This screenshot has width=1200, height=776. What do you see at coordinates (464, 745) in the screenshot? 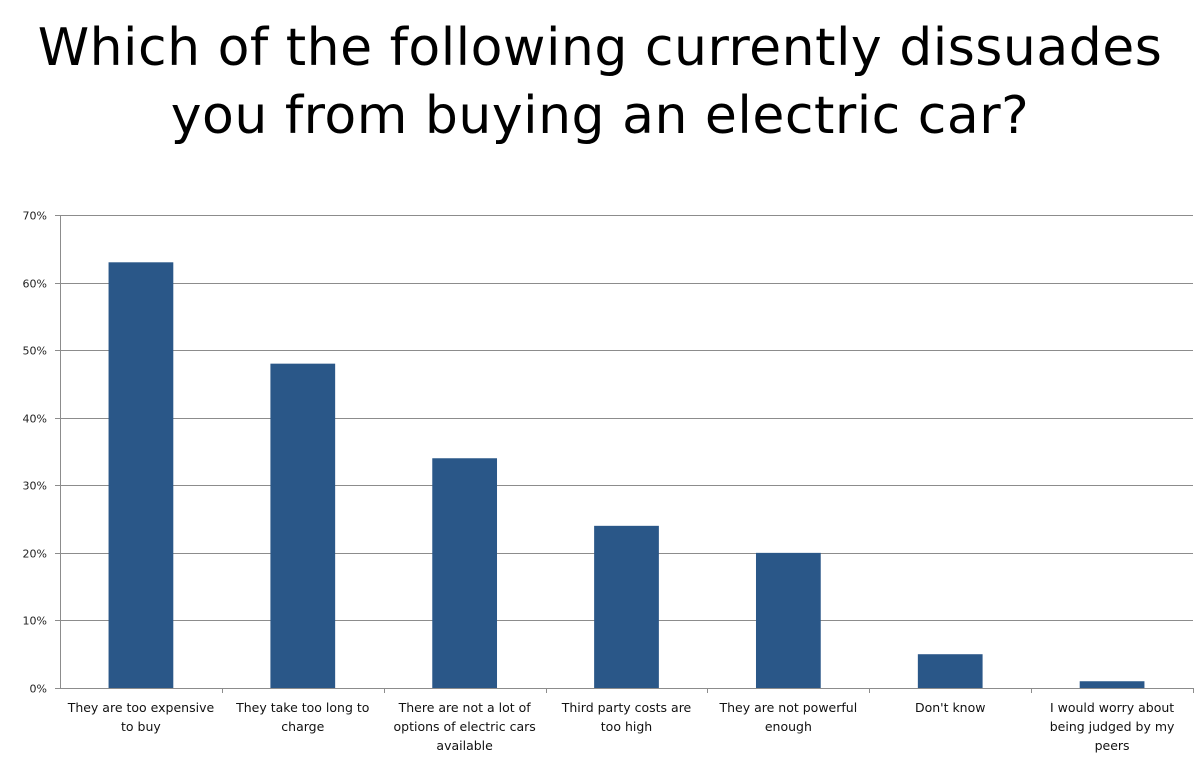
I see `x-tick-label-line: available` at bounding box center [464, 745].